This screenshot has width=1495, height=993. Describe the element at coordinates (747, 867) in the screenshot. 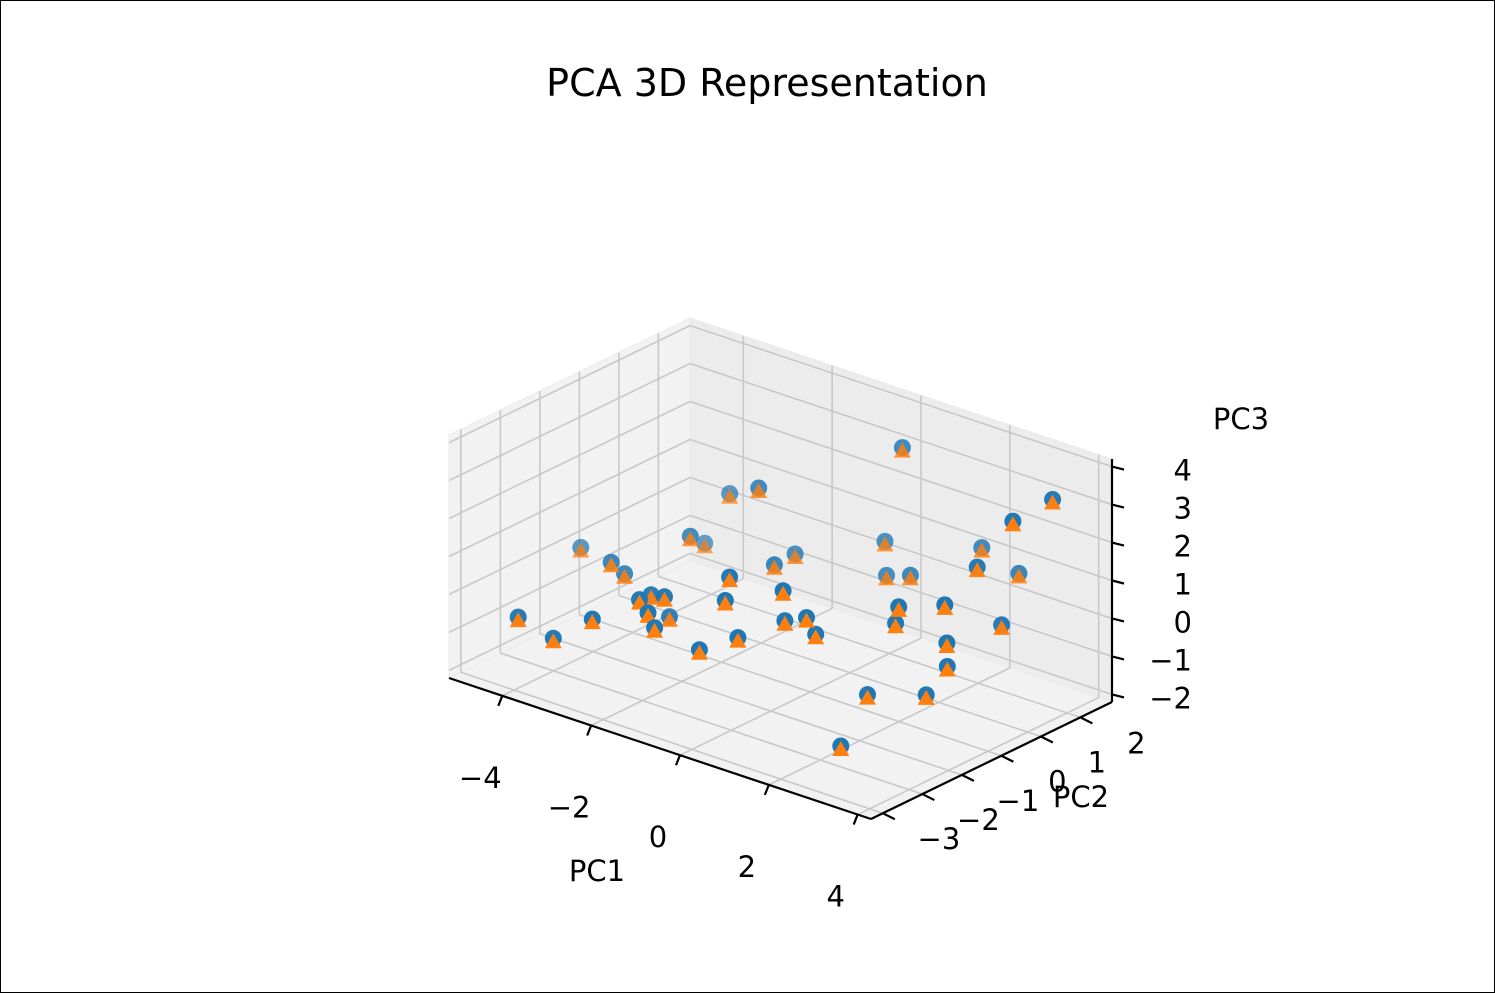

I see `x-tick-label: 2` at that location.